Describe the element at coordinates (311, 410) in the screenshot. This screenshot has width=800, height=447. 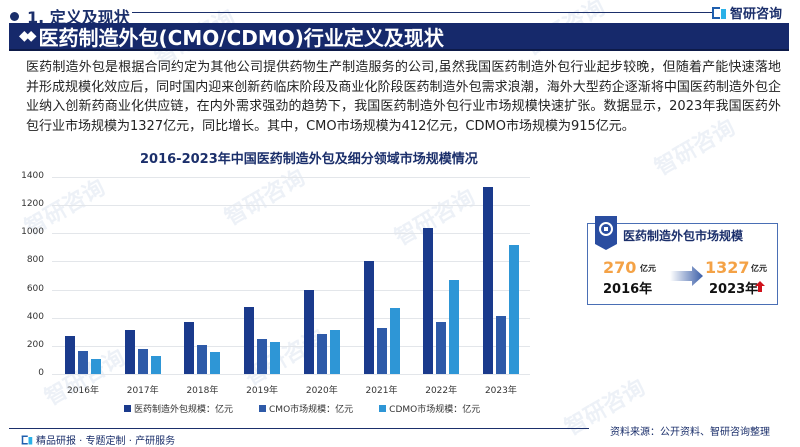
I see `legend-label: CMO市场规模：亿元` at that location.